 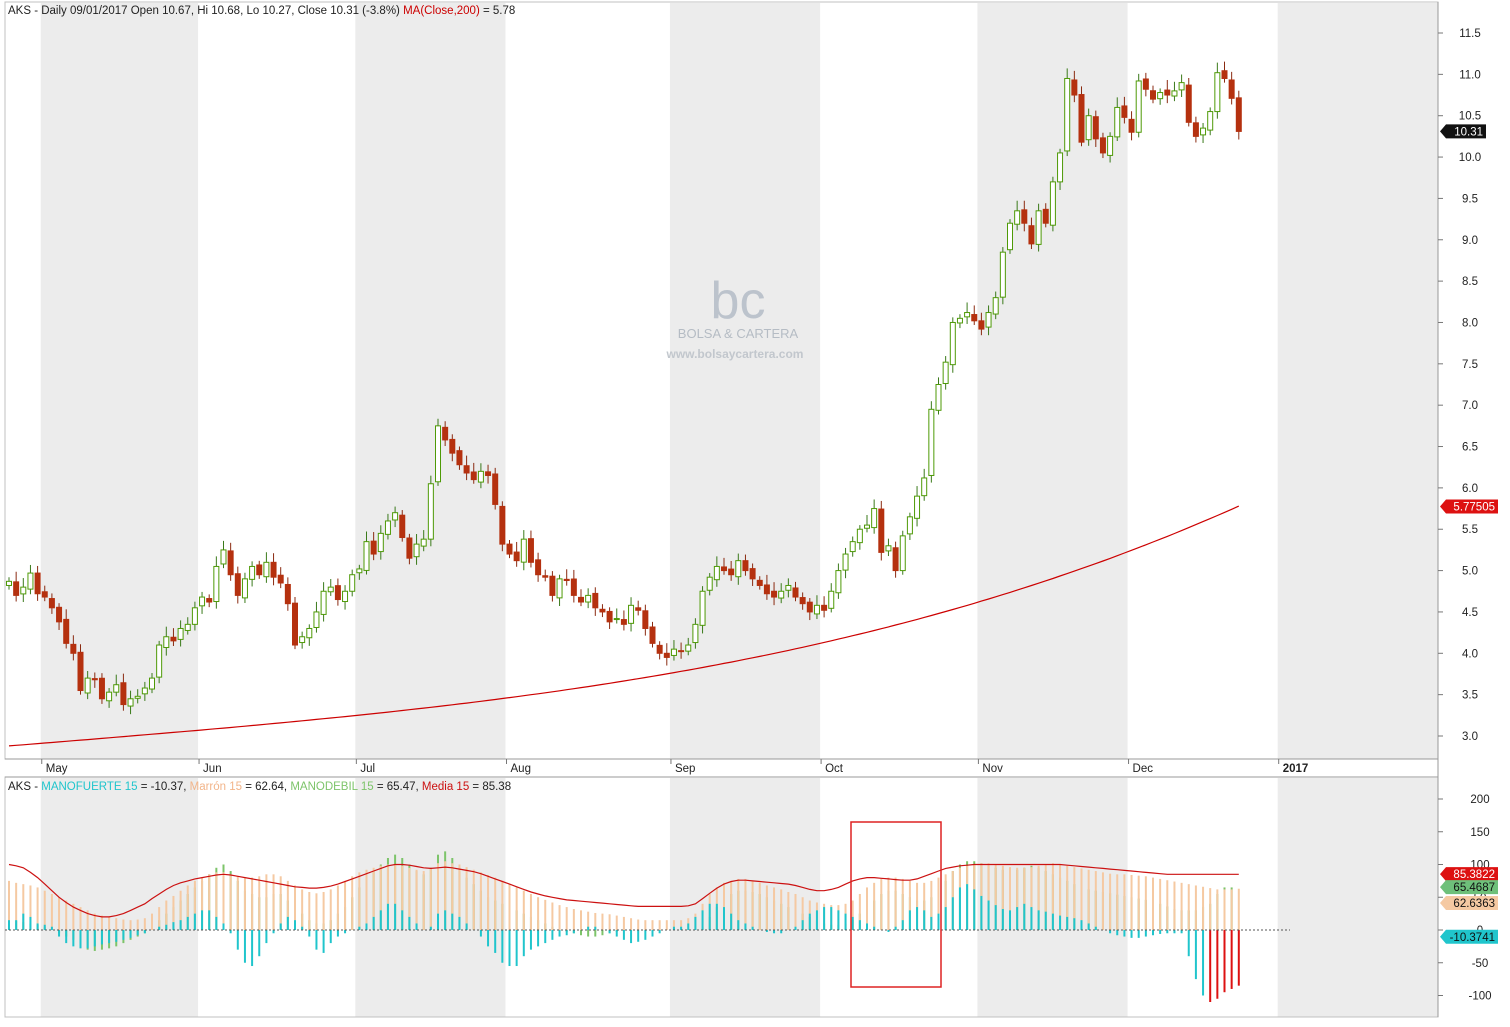 What do you see at coordinates (685, 769) in the screenshot?
I see `date-tick-label: Sep` at bounding box center [685, 769].